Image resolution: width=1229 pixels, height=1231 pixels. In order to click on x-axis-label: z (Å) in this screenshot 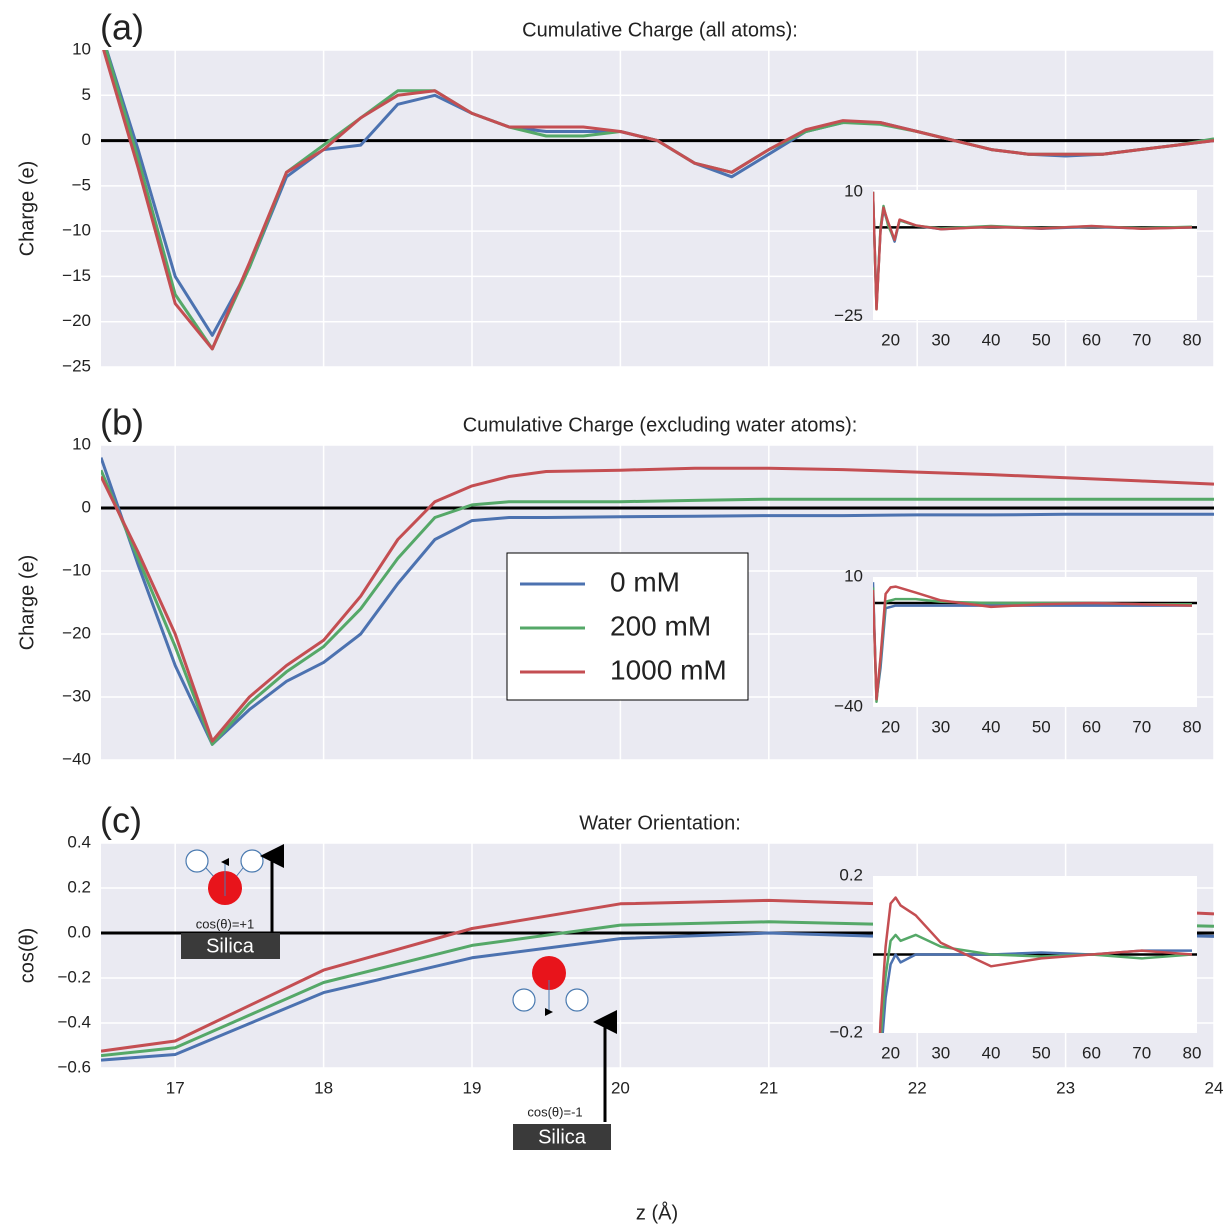, I will do `click(657, 1212)`.